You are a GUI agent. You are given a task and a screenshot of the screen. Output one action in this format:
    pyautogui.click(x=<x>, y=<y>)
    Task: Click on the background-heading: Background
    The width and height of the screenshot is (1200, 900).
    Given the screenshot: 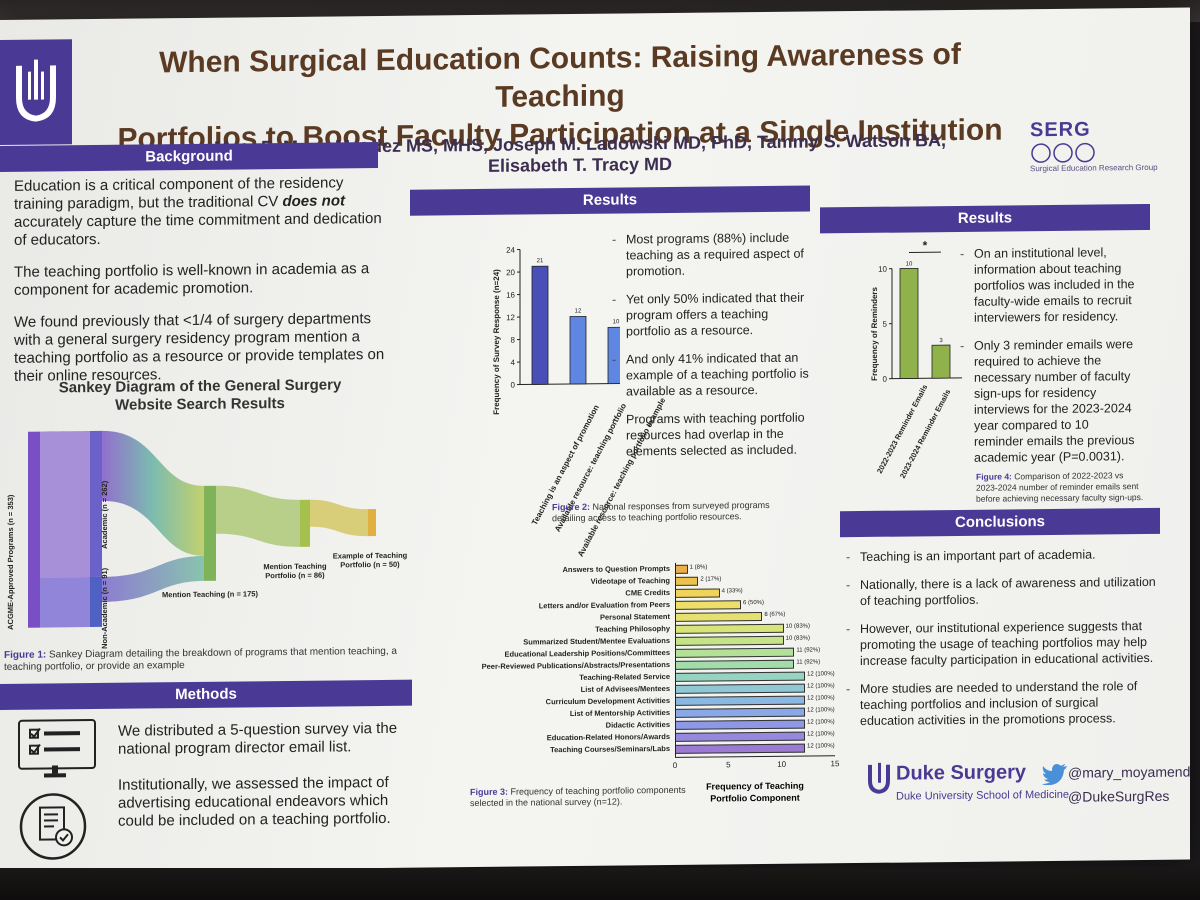 What is the action you would take?
    pyautogui.click(x=189, y=157)
    